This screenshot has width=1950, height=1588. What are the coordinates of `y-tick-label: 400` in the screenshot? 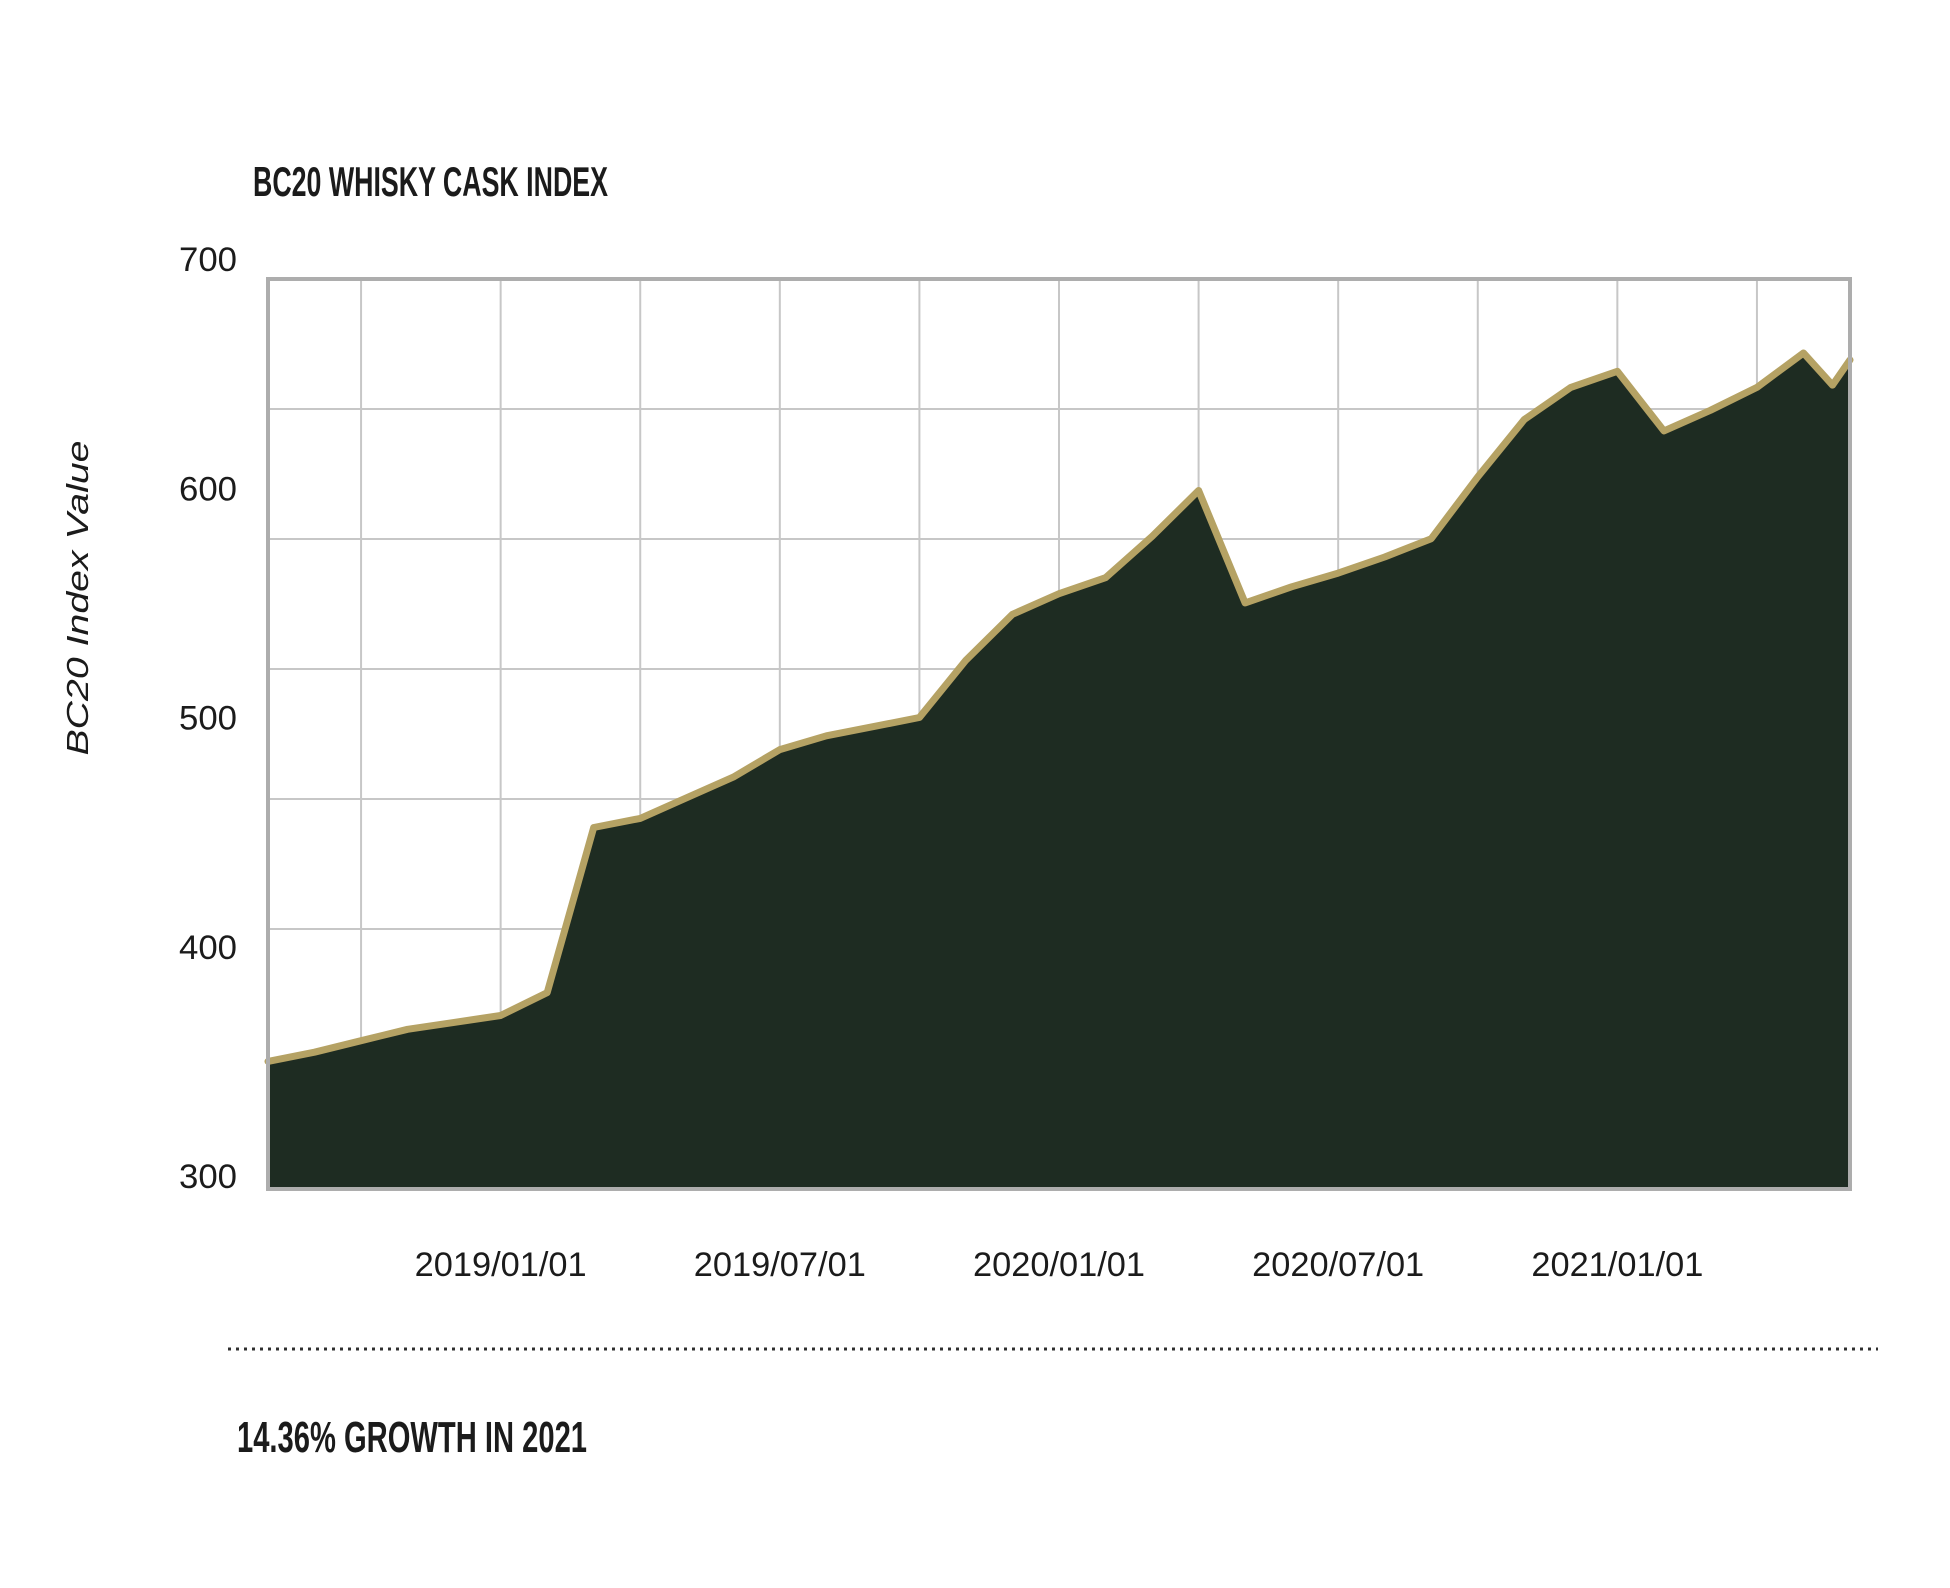 It's located at (208, 948).